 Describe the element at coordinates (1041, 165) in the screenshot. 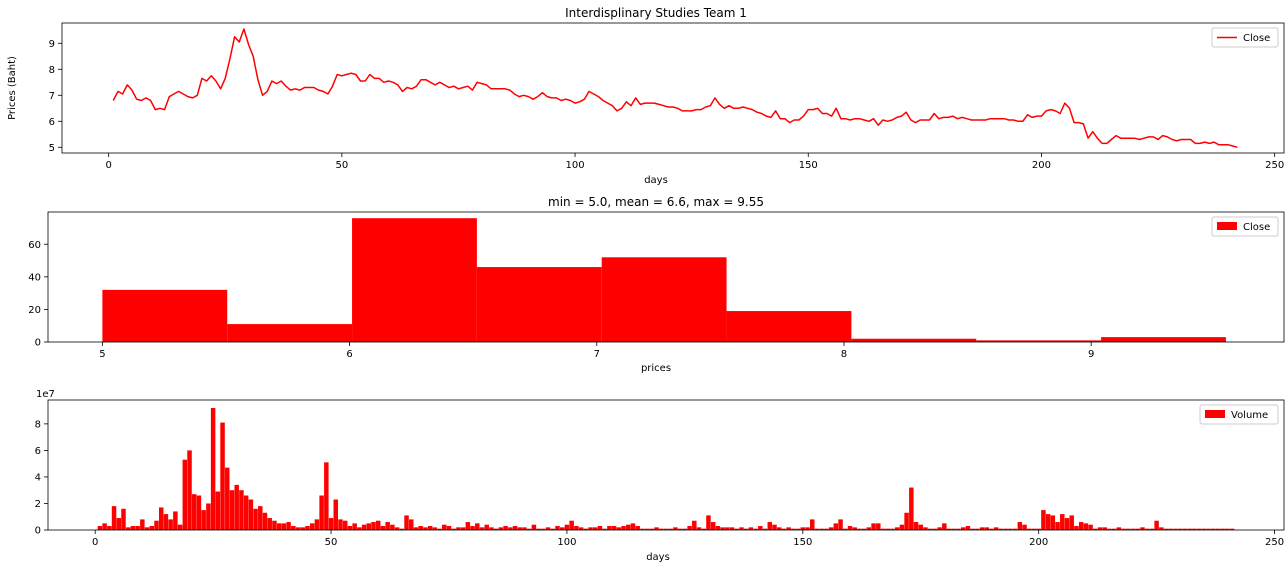

I see `x-tick-label: 200` at that location.